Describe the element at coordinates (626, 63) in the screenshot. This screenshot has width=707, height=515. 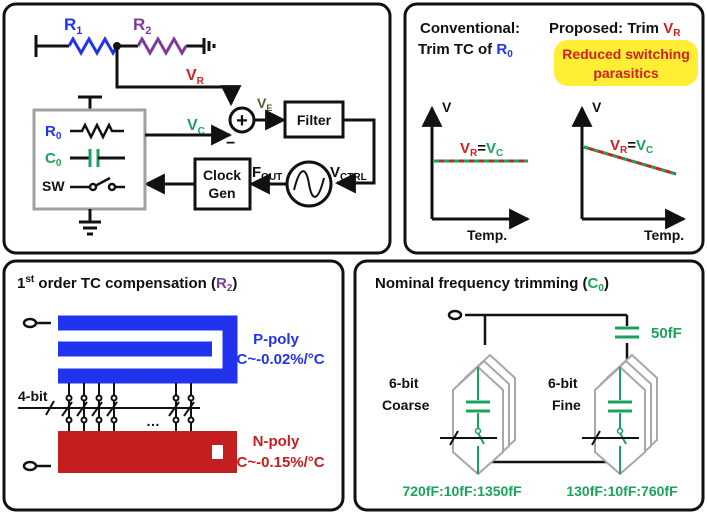
I see `badge-reduced-parasitics` at that location.